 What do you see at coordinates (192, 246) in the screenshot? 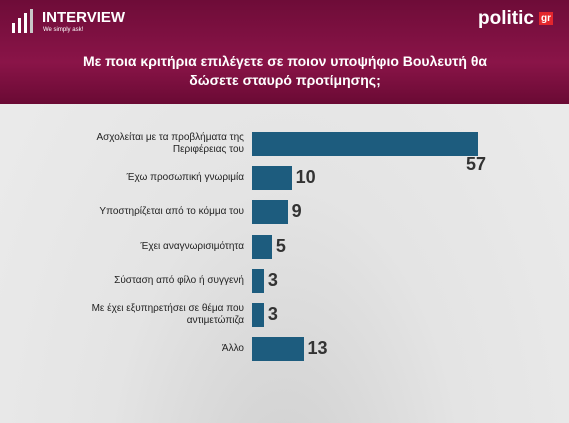
I see `category-label: Έχει αναγνωρισιμότητα` at bounding box center [192, 246].